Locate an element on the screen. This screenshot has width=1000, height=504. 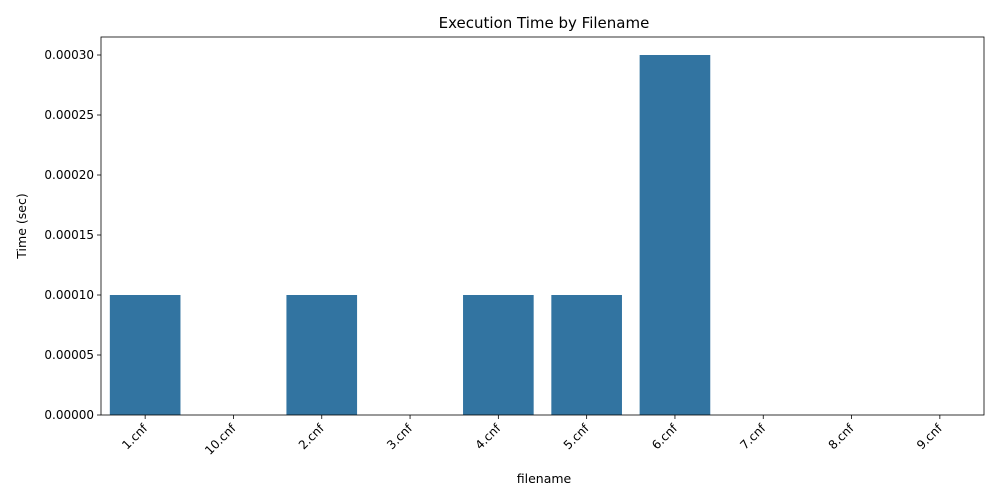
x-axis-label: filename is located at coordinates (544, 478).